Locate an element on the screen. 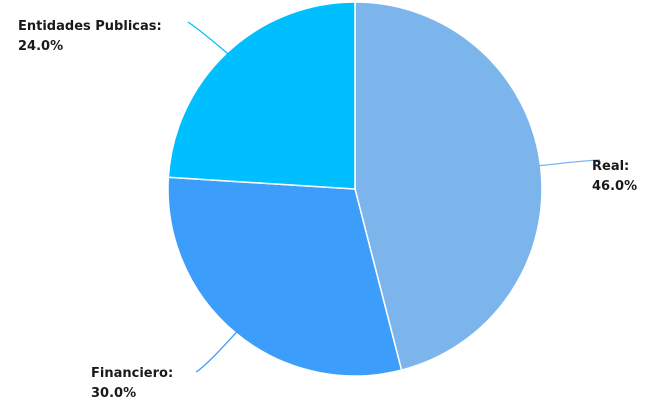 The width and height of the screenshot is (659, 408). leader-line-financiero is located at coordinates (216, 352).